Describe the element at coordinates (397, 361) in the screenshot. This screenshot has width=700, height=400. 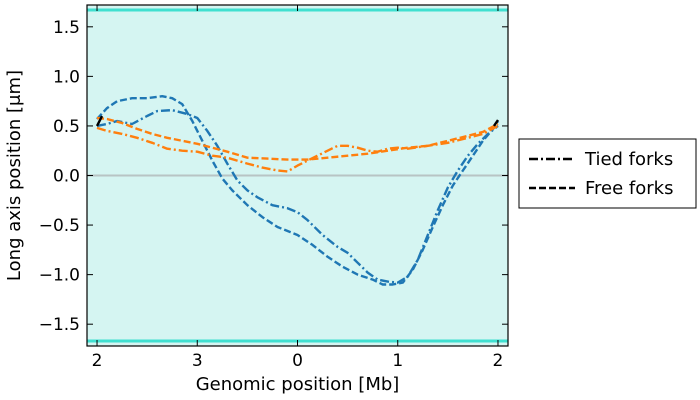
I see `x-tick-label-3: 1` at that location.